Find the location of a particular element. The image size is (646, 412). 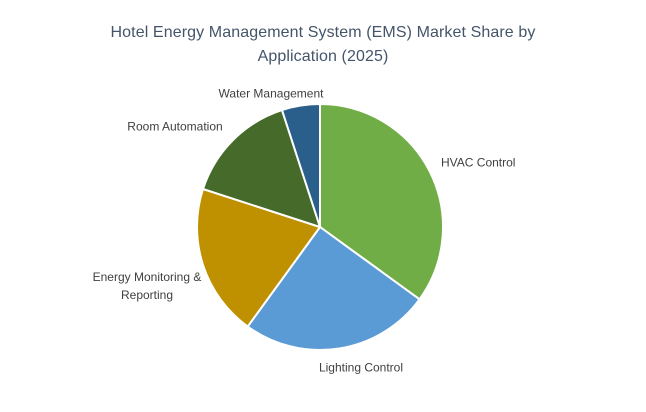

pie-slice-hvac-control is located at coordinates (381, 202).